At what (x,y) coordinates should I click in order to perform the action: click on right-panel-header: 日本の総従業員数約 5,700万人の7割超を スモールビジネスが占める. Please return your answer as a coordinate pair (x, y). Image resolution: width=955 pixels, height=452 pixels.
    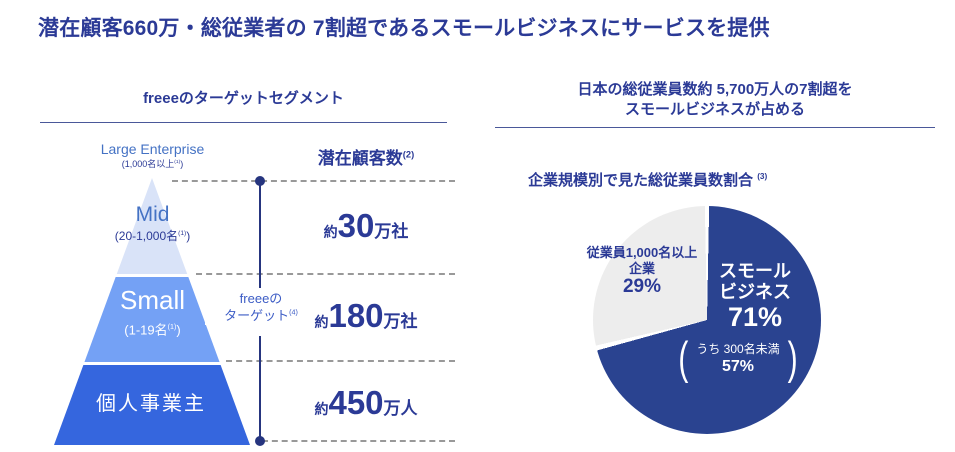
    Looking at the image, I should click on (715, 104).